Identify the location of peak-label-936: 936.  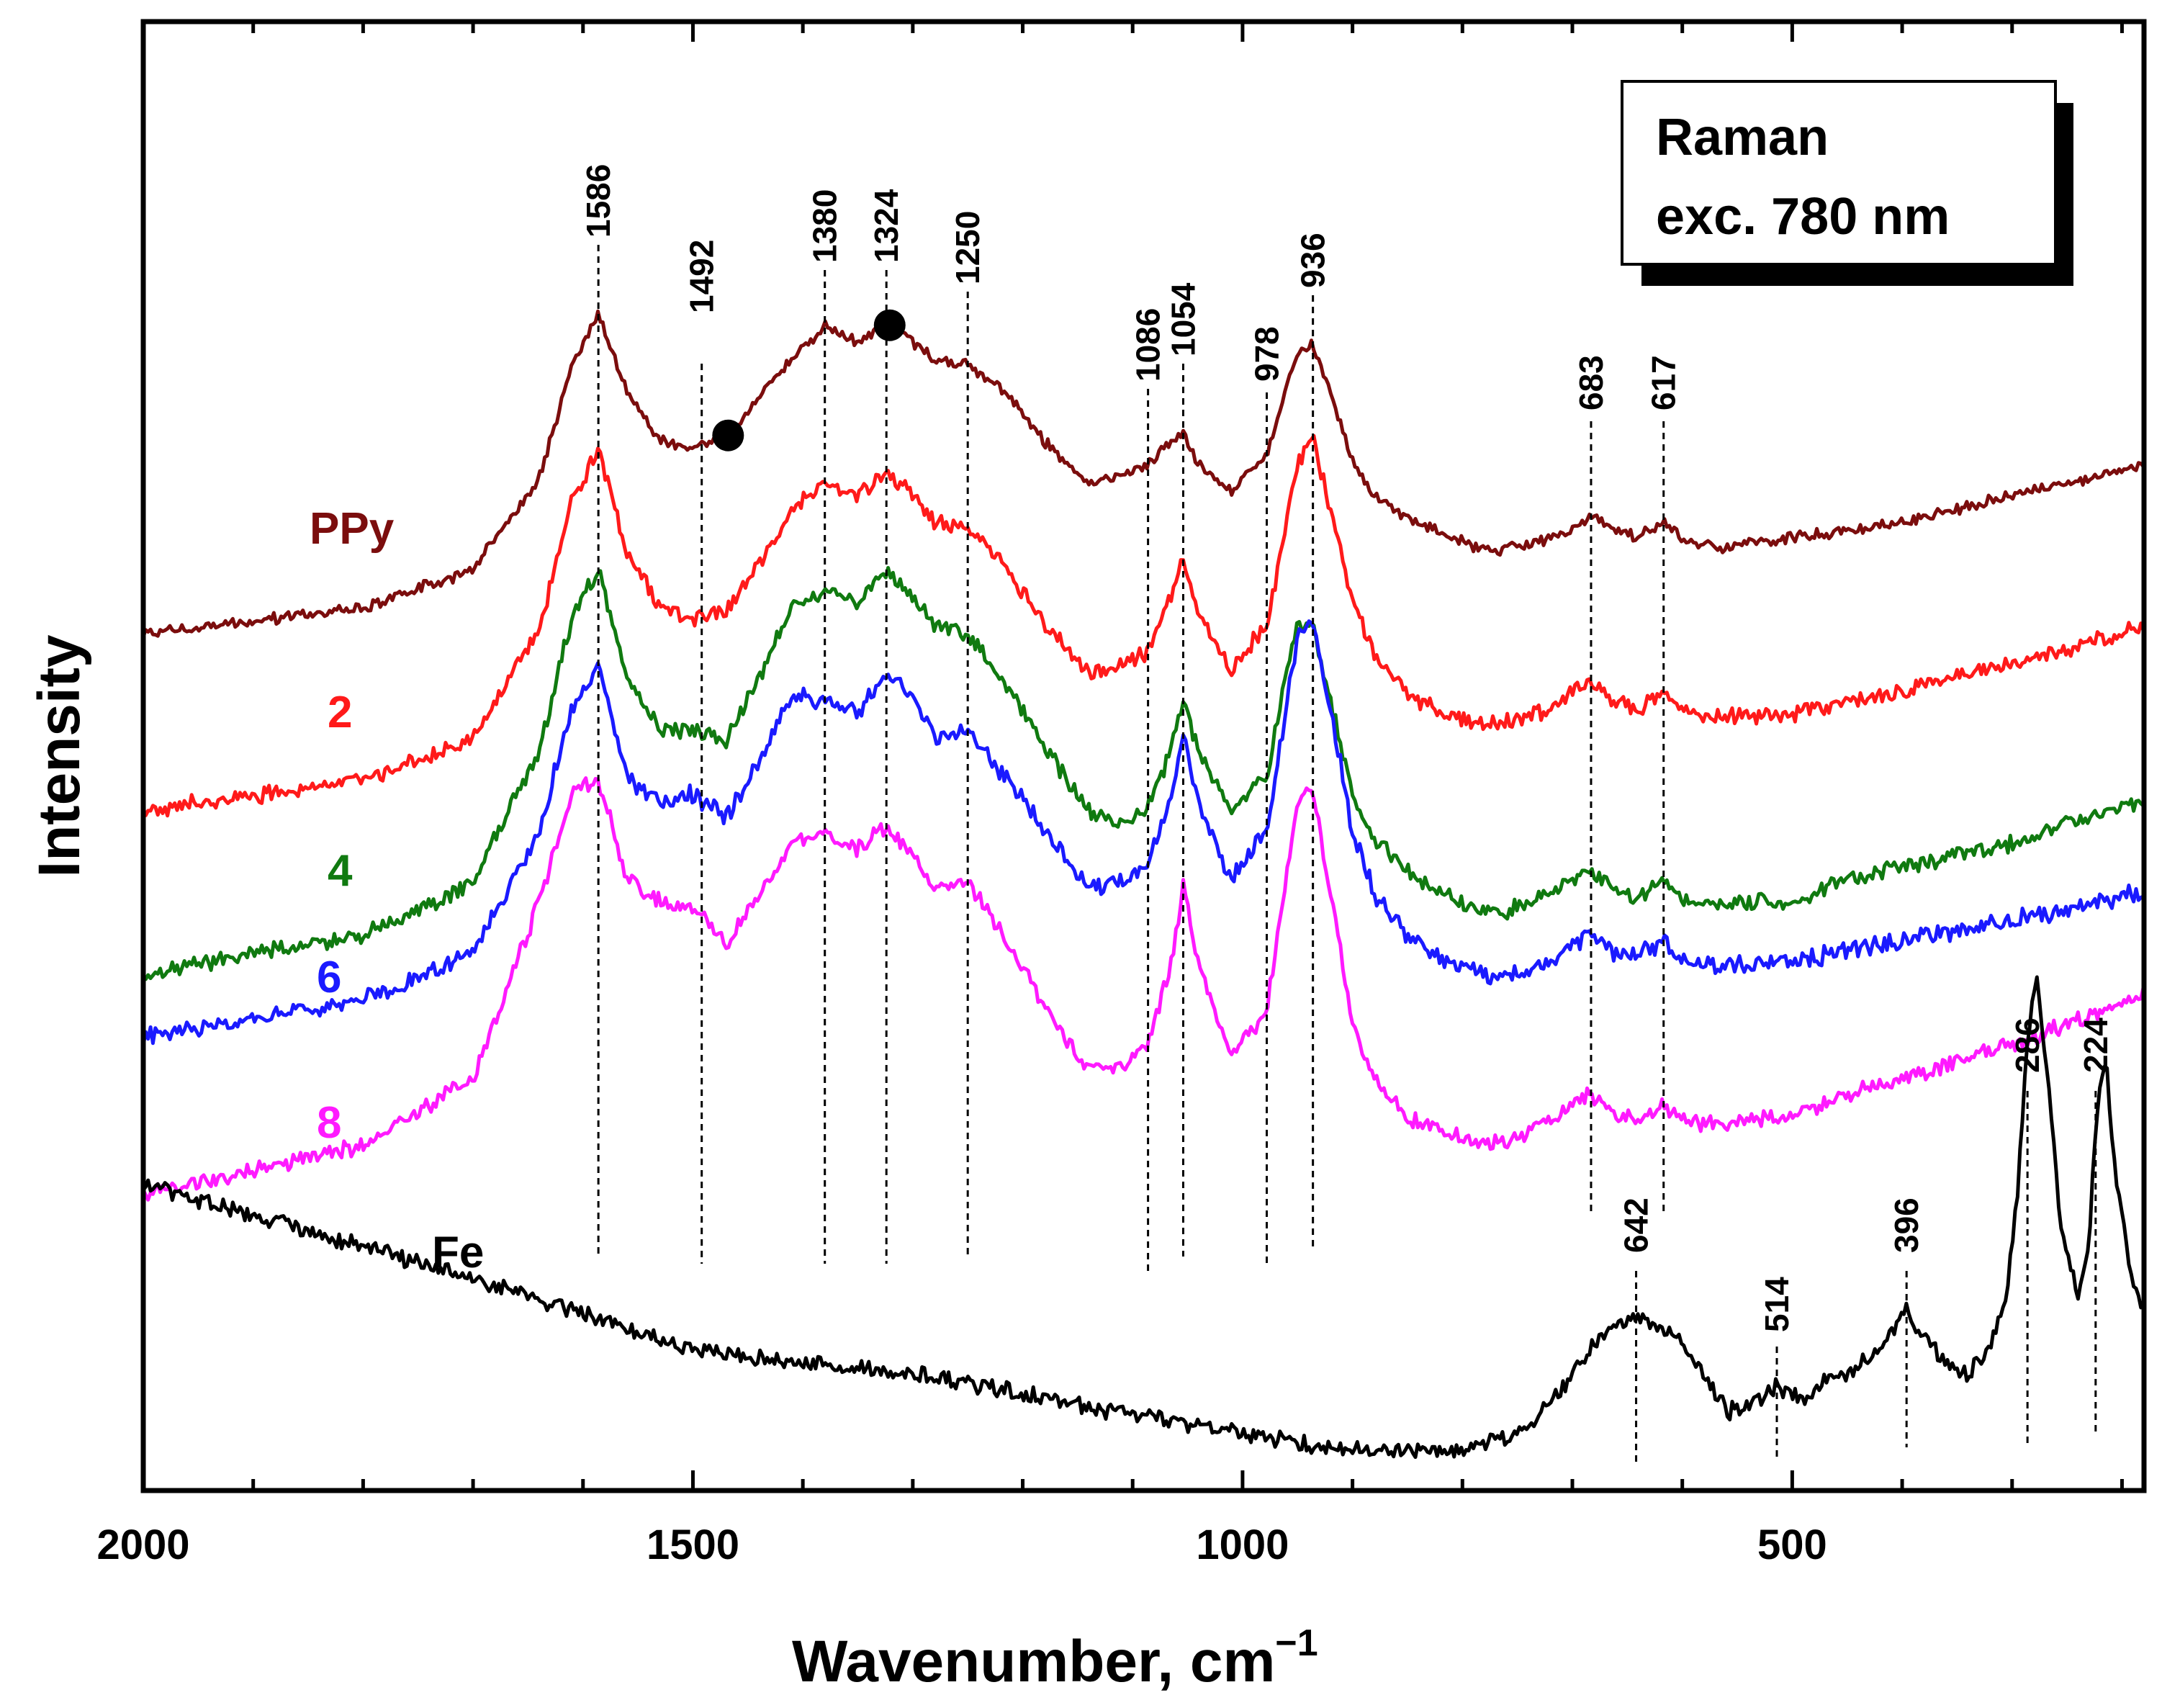
(1313, 260).